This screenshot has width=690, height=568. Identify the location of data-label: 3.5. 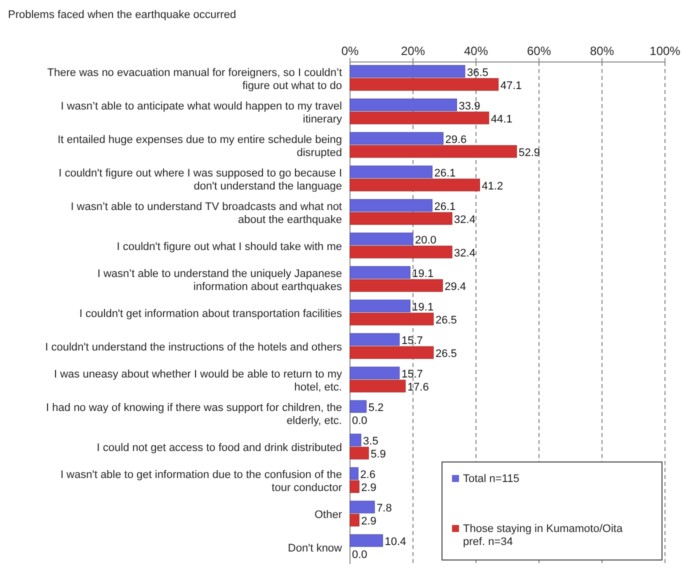
(370, 442).